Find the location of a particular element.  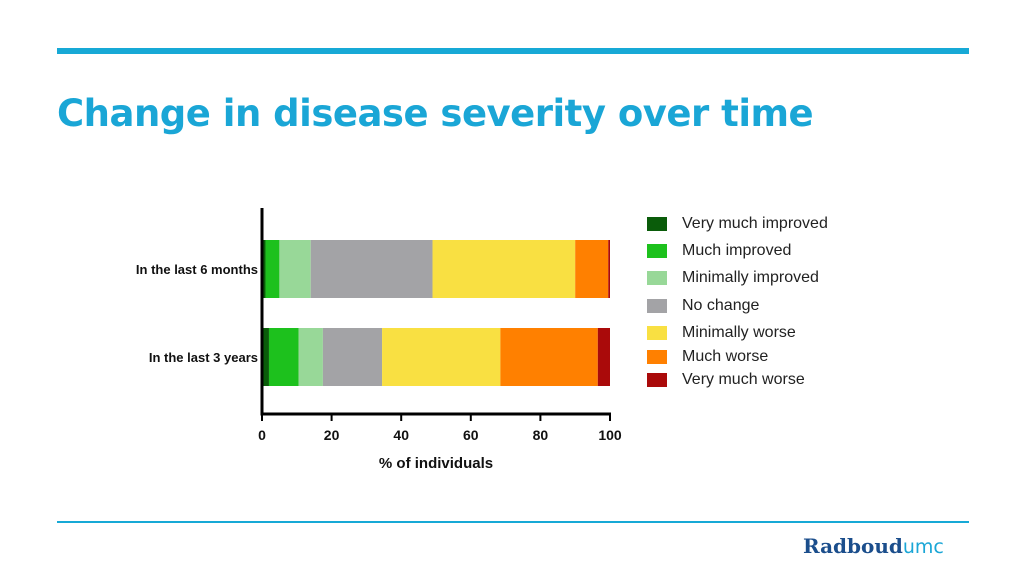

y-category-label: In the last 3 years is located at coordinates (203, 357).